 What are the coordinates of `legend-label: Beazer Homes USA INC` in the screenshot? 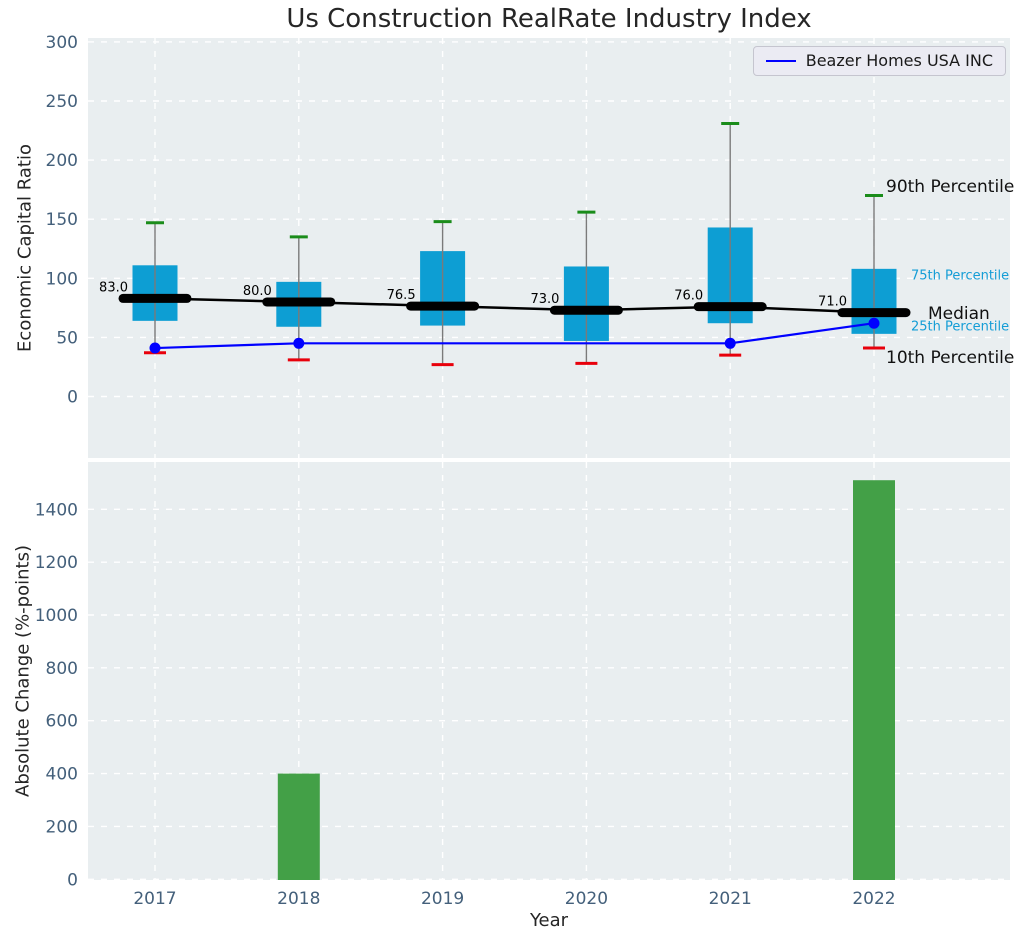 It's located at (899, 60).